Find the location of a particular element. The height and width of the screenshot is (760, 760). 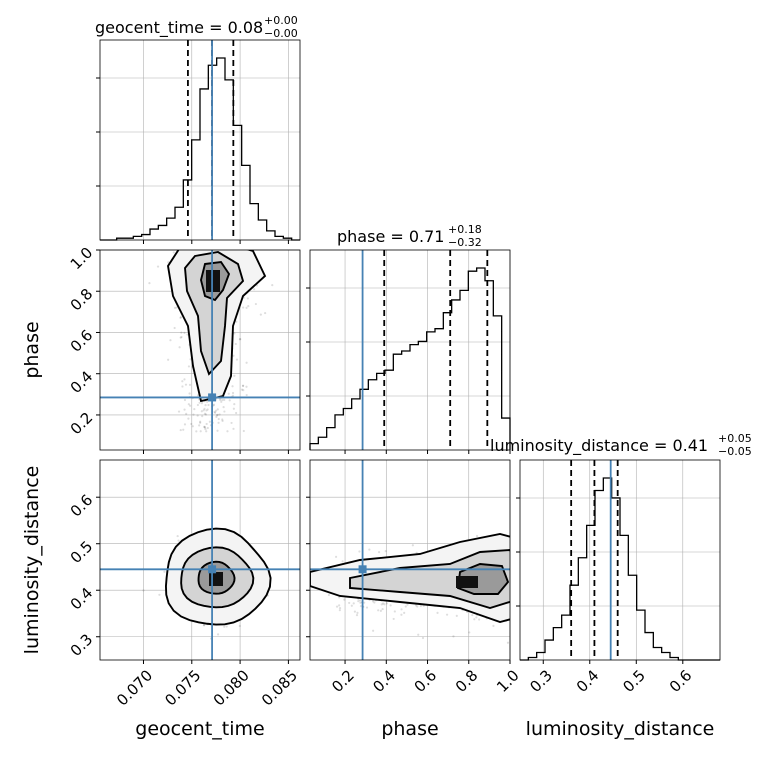

title-geocent-time-median: 0.08 is located at coordinates (246, 27).